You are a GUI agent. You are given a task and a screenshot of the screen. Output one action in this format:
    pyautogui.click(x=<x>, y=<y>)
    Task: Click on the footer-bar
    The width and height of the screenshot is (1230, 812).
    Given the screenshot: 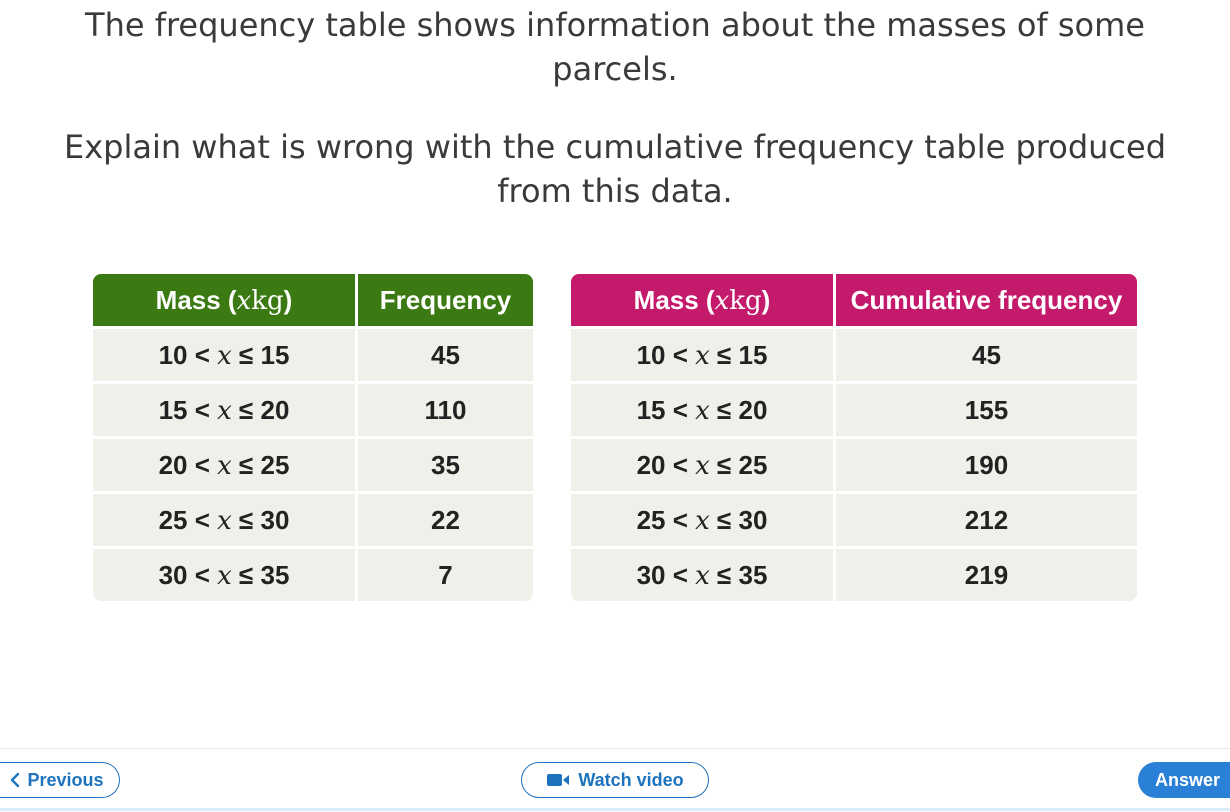 What is the action you would take?
    pyautogui.click(x=615, y=780)
    